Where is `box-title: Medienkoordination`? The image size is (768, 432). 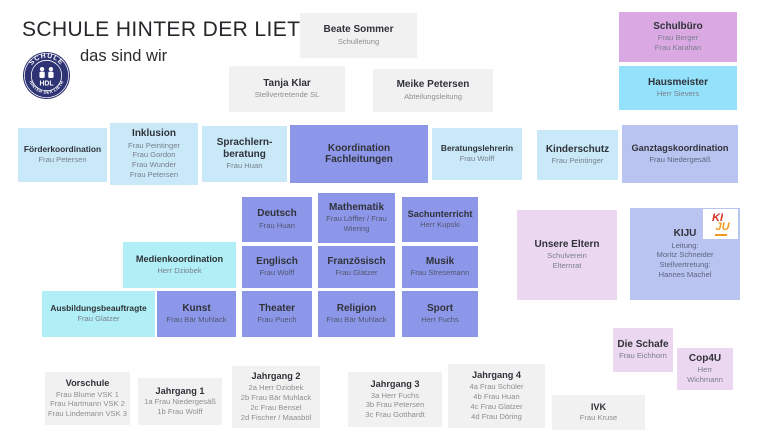 box-title: Medienkoordination is located at coordinates (179, 259).